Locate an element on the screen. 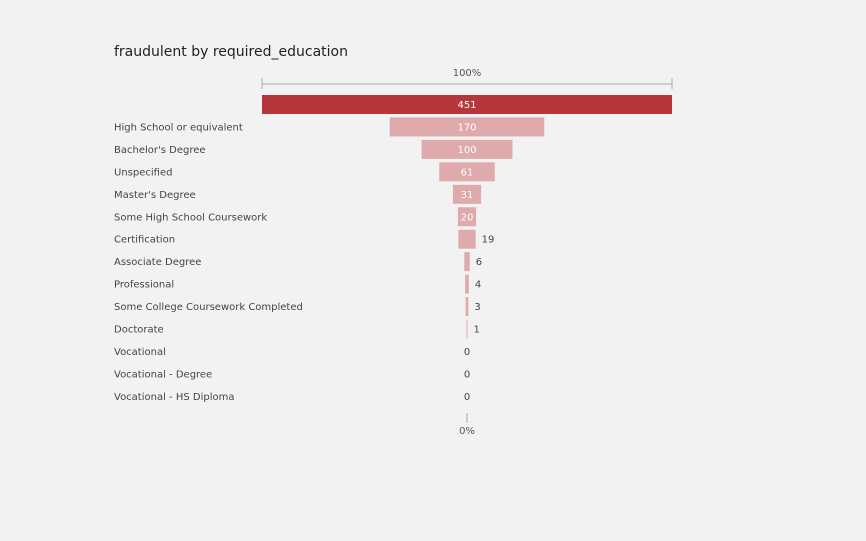 The height and width of the screenshot is (541, 866). category-label: Doctorate is located at coordinates (139, 330).